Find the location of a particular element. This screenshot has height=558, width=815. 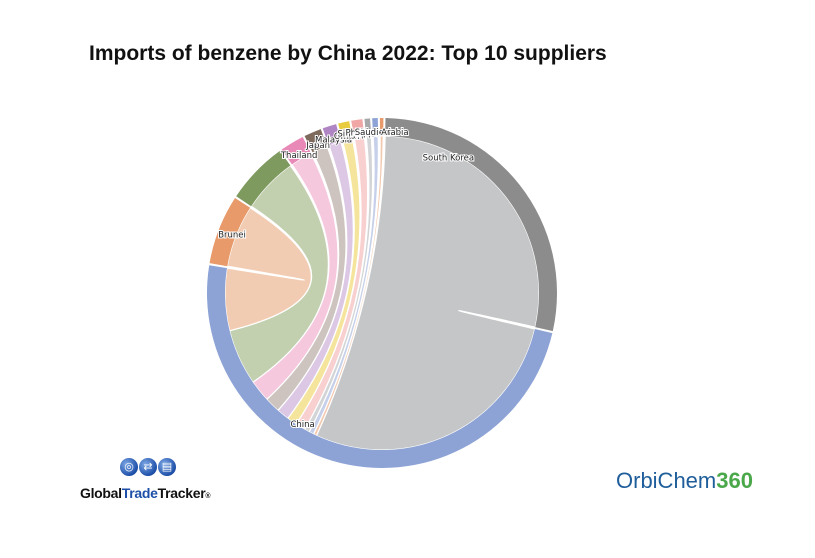

label-south-korea: South Korea is located at coordinates (449, 158).